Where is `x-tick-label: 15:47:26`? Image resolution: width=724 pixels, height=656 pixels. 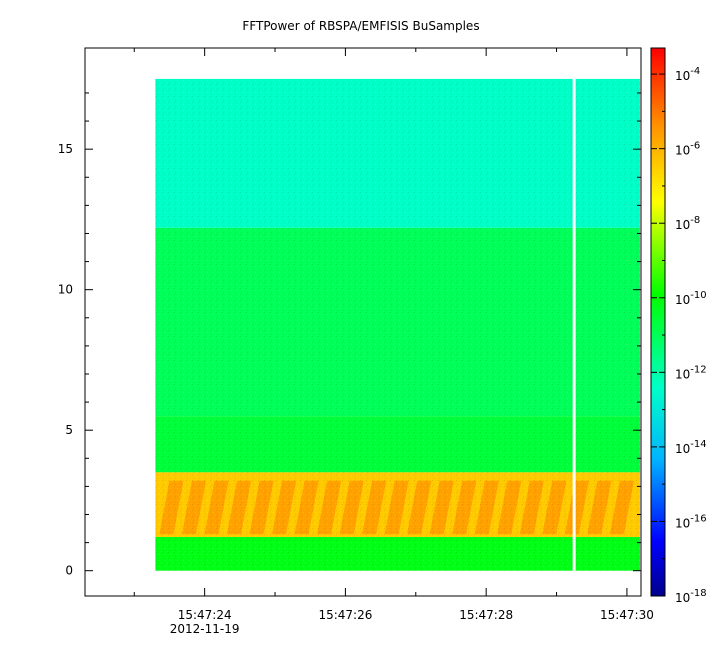 x-tick-label: 15:47:26 is located at coordinates (345, 615).